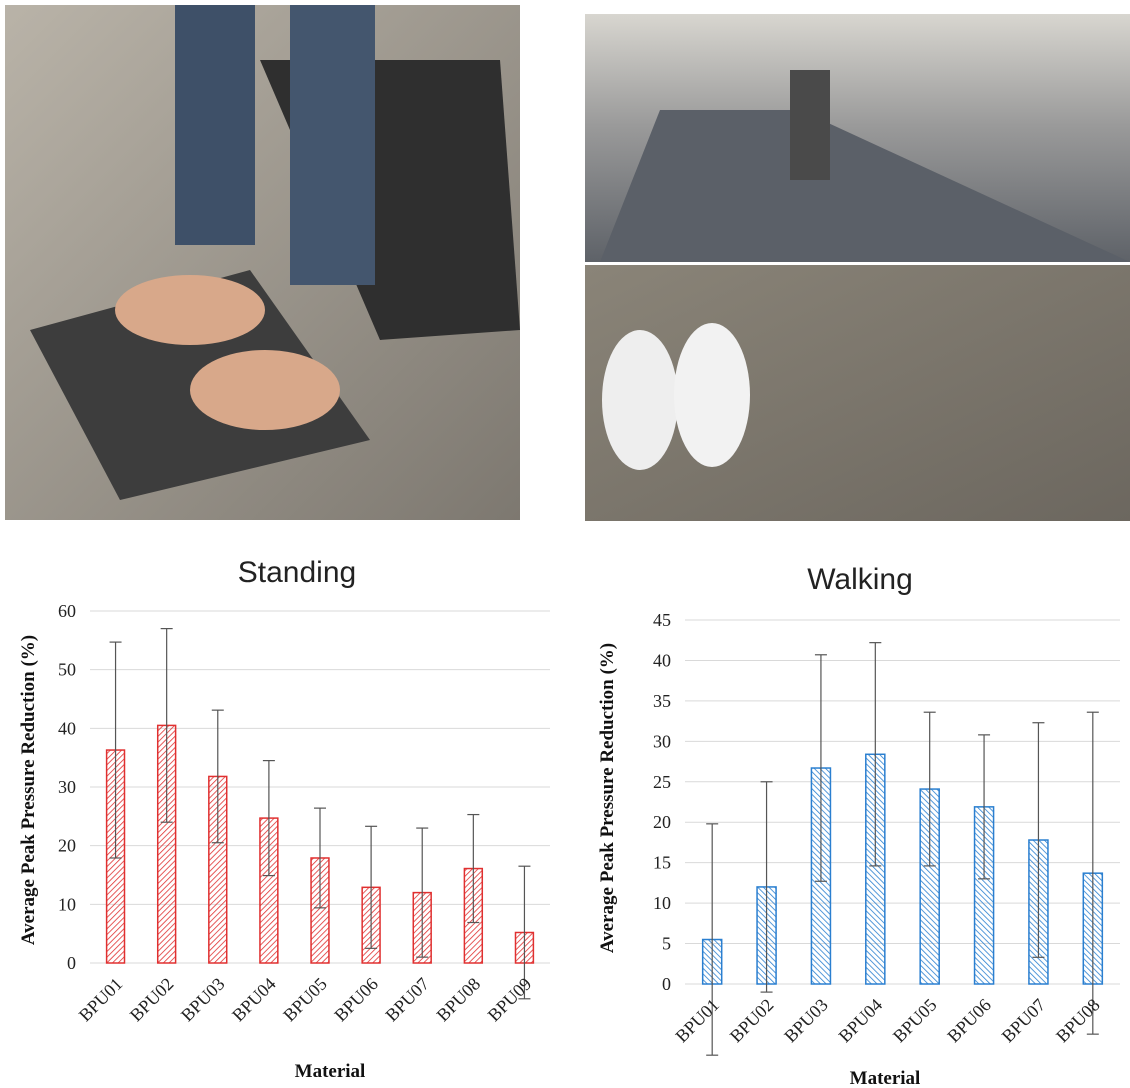 The height and width of the screenshot is (1088, 1130). I want to click on photo-insoles, so click(857, 393).